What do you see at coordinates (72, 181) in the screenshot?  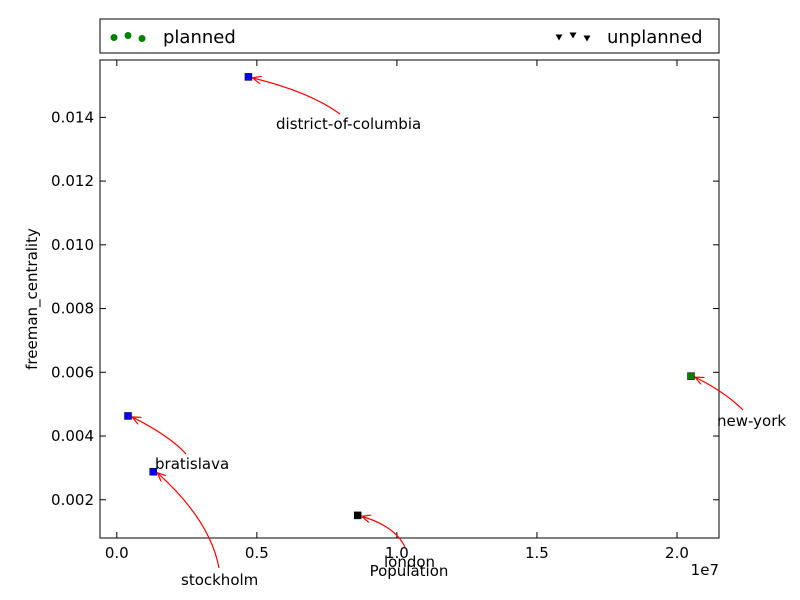 I see `y-tick-label: 0.012` at bounding box center [72, 181].